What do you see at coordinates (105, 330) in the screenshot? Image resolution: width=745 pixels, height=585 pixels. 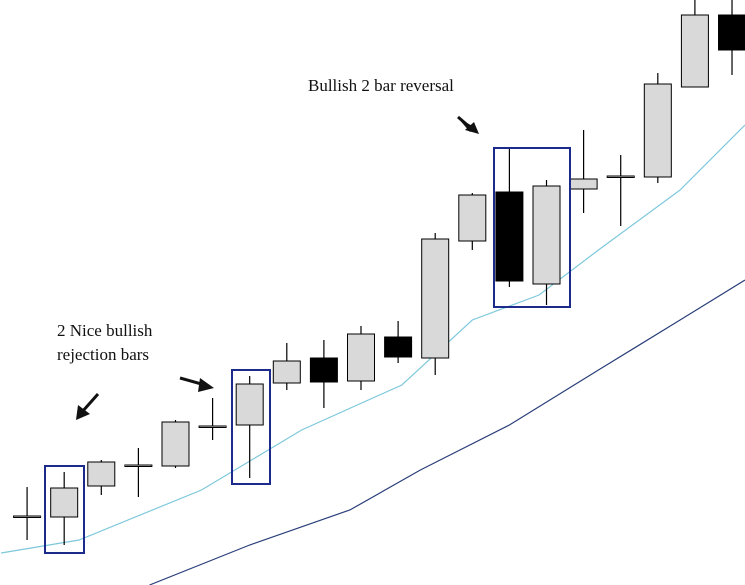 I see `annotation: 2 Nice bullish` at bounding box center [105, 330].